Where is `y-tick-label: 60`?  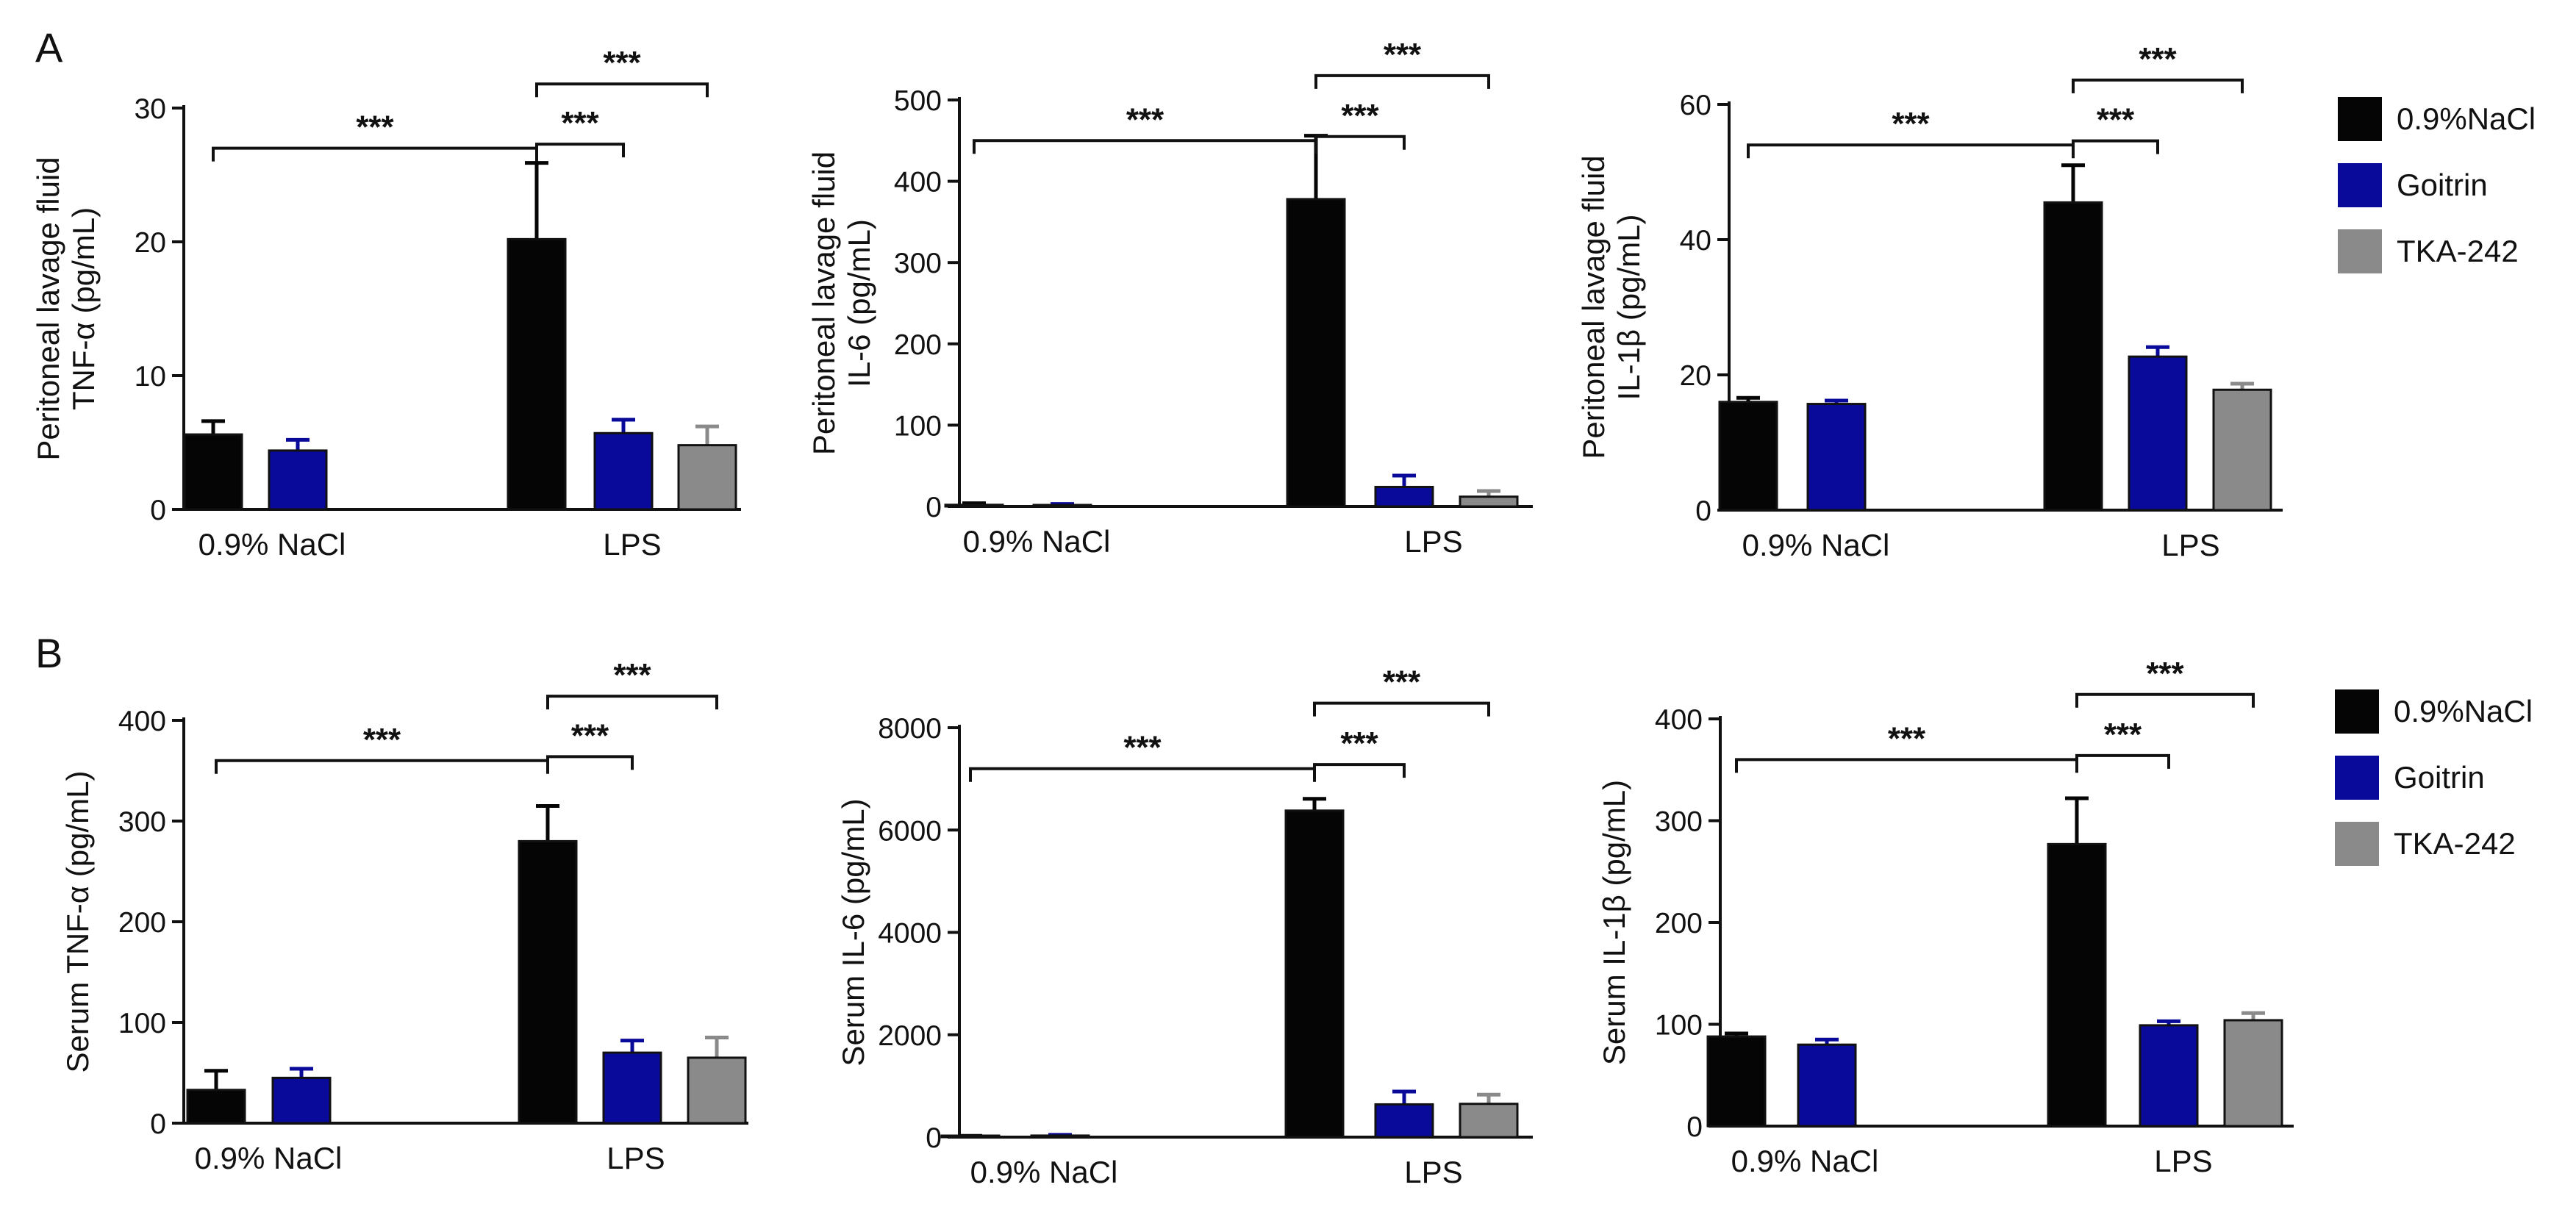
y-tick-label: 60 is located at coordinates (1695, 105).